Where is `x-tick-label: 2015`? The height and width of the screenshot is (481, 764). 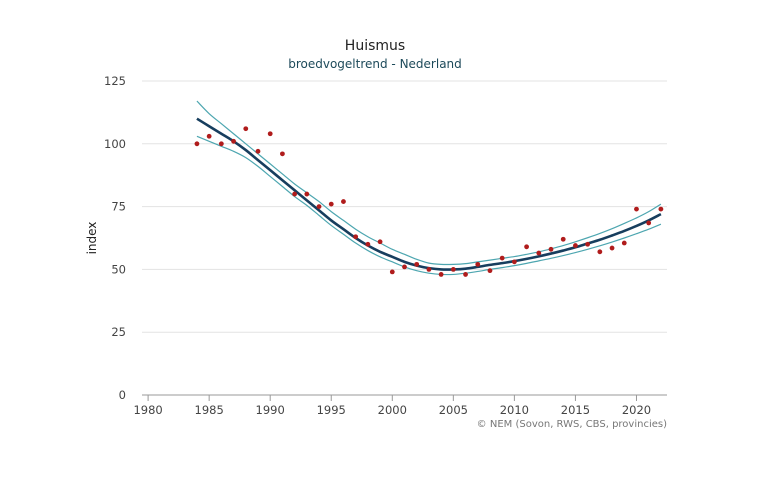 x-tick-label: 2015 is located at coordinates (575, 410).